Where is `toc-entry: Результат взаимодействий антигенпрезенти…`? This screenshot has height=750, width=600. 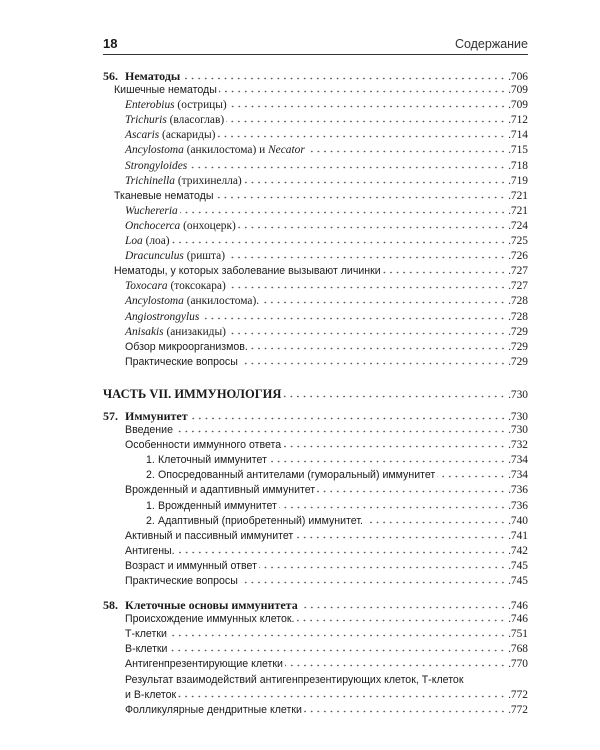
toc-entry: Результат взаимодействий антигенпрезенти… is located at coordinates (315, 681).